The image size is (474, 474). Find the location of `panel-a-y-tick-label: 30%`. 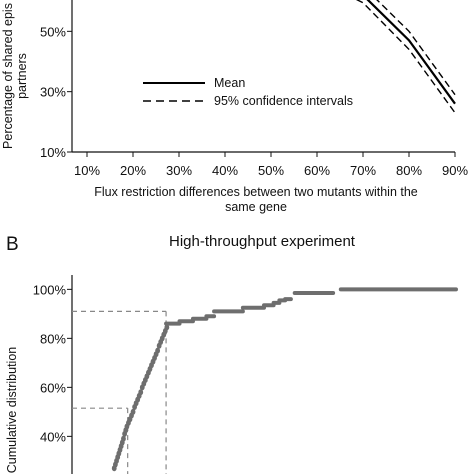

panel-a-y-tick-label: 30% is located at coordinates (53, 92).